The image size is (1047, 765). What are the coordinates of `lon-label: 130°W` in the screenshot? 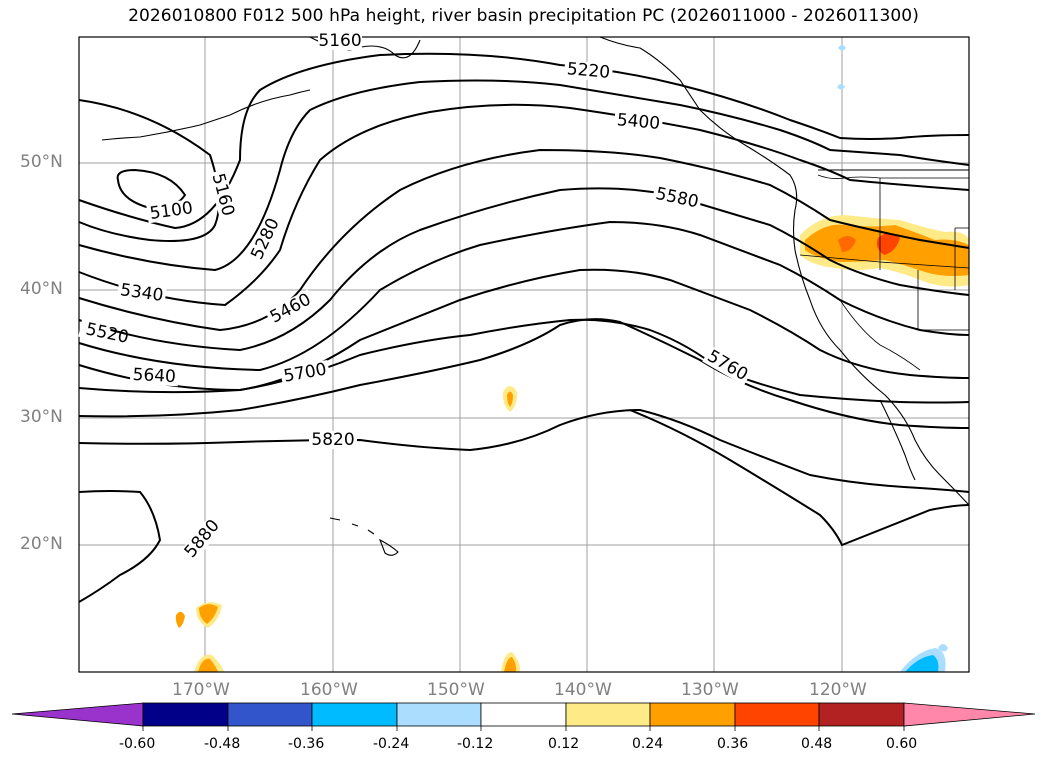 It's located at (710, 690).